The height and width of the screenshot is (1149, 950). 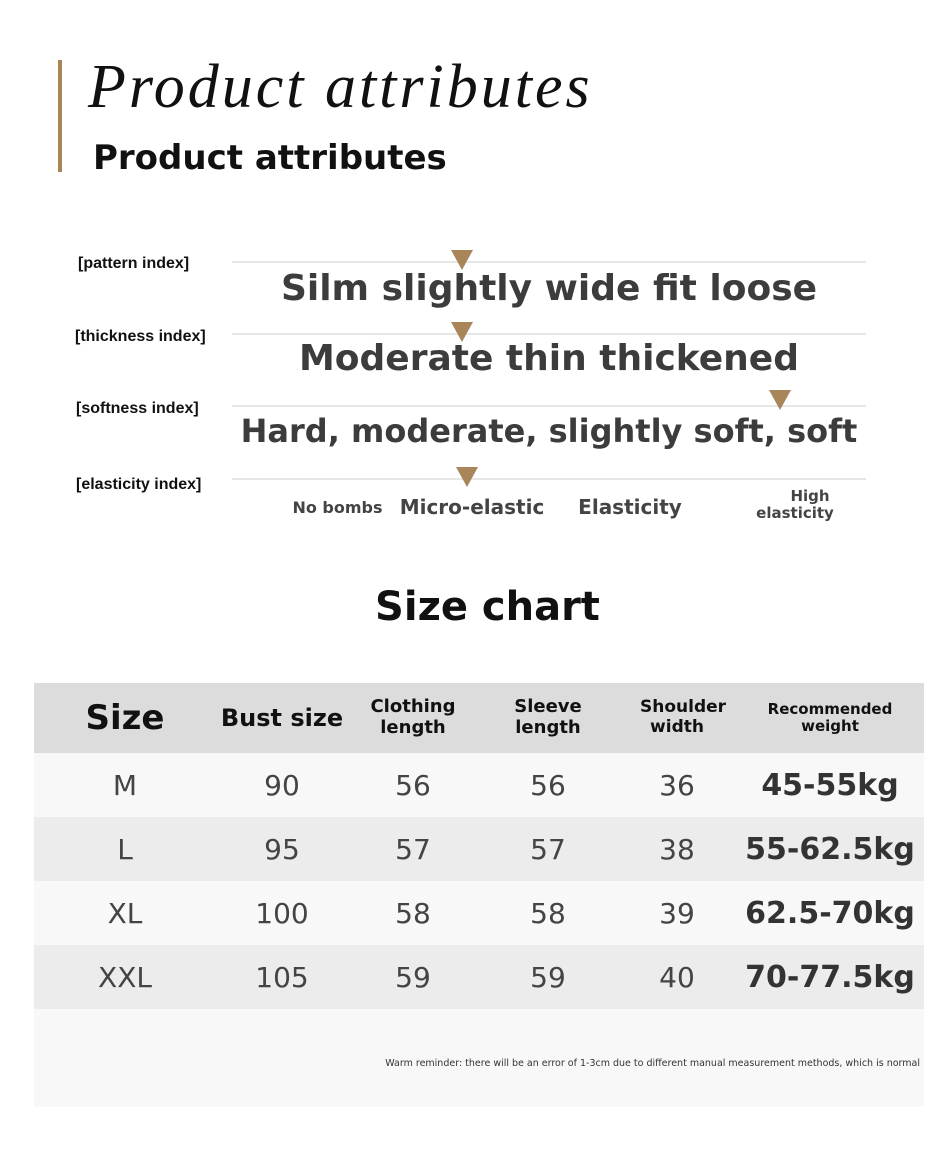 I want to click on size-chart-title: Size chart, so click(x=487, y=607).